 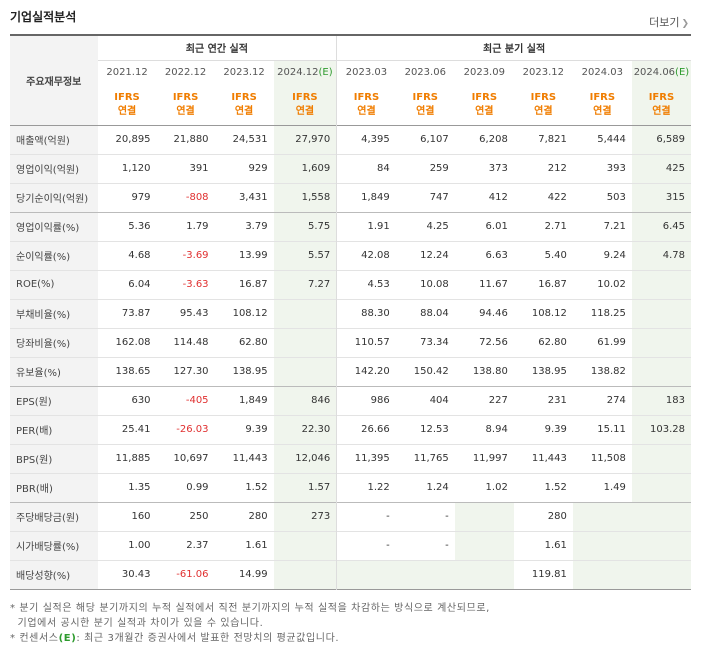 What do you see at coordinates (372, 342) in the screenshot?
I see `table-cell: 110.57` at bounding box center [372, 342].